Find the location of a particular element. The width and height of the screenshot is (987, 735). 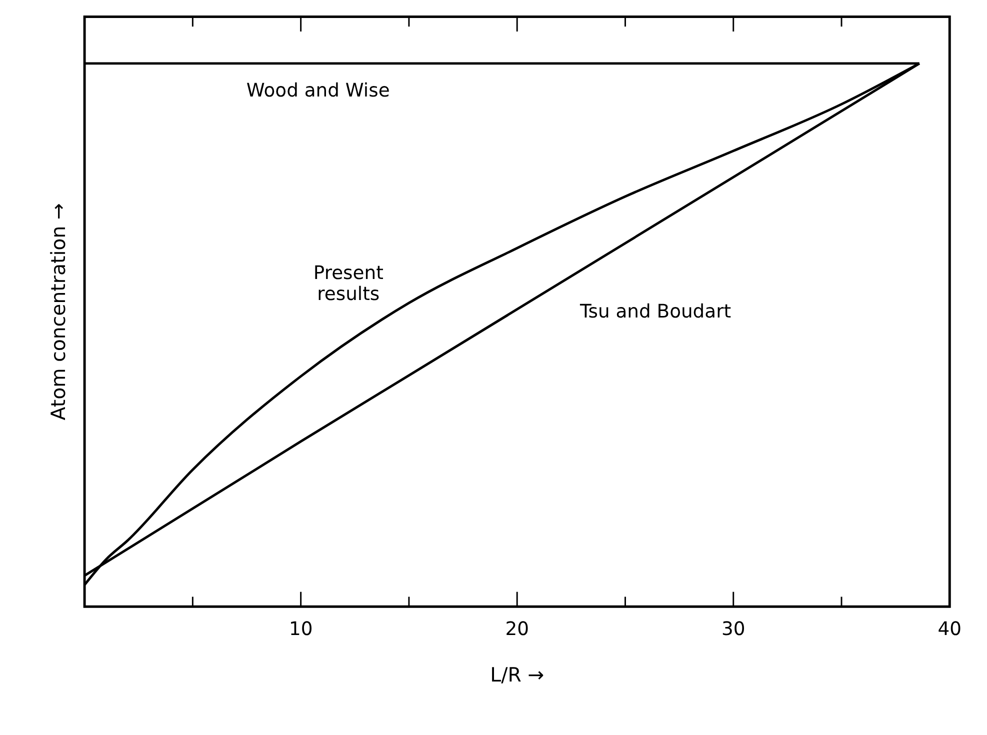

y-axis-title: Atom concentration → is located at coordinates (58, 311).